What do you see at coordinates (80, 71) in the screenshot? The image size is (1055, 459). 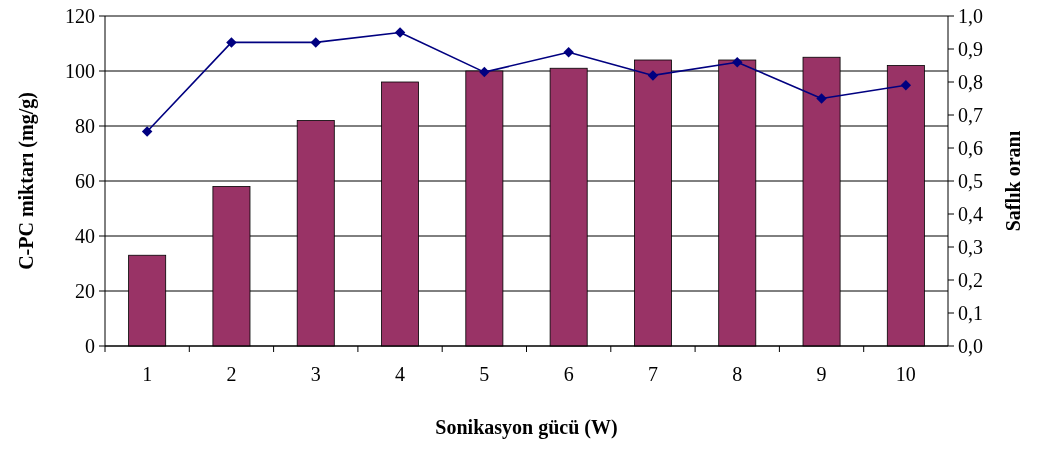 I see `y-tick-label: 100` at bounding box center [80, 71].